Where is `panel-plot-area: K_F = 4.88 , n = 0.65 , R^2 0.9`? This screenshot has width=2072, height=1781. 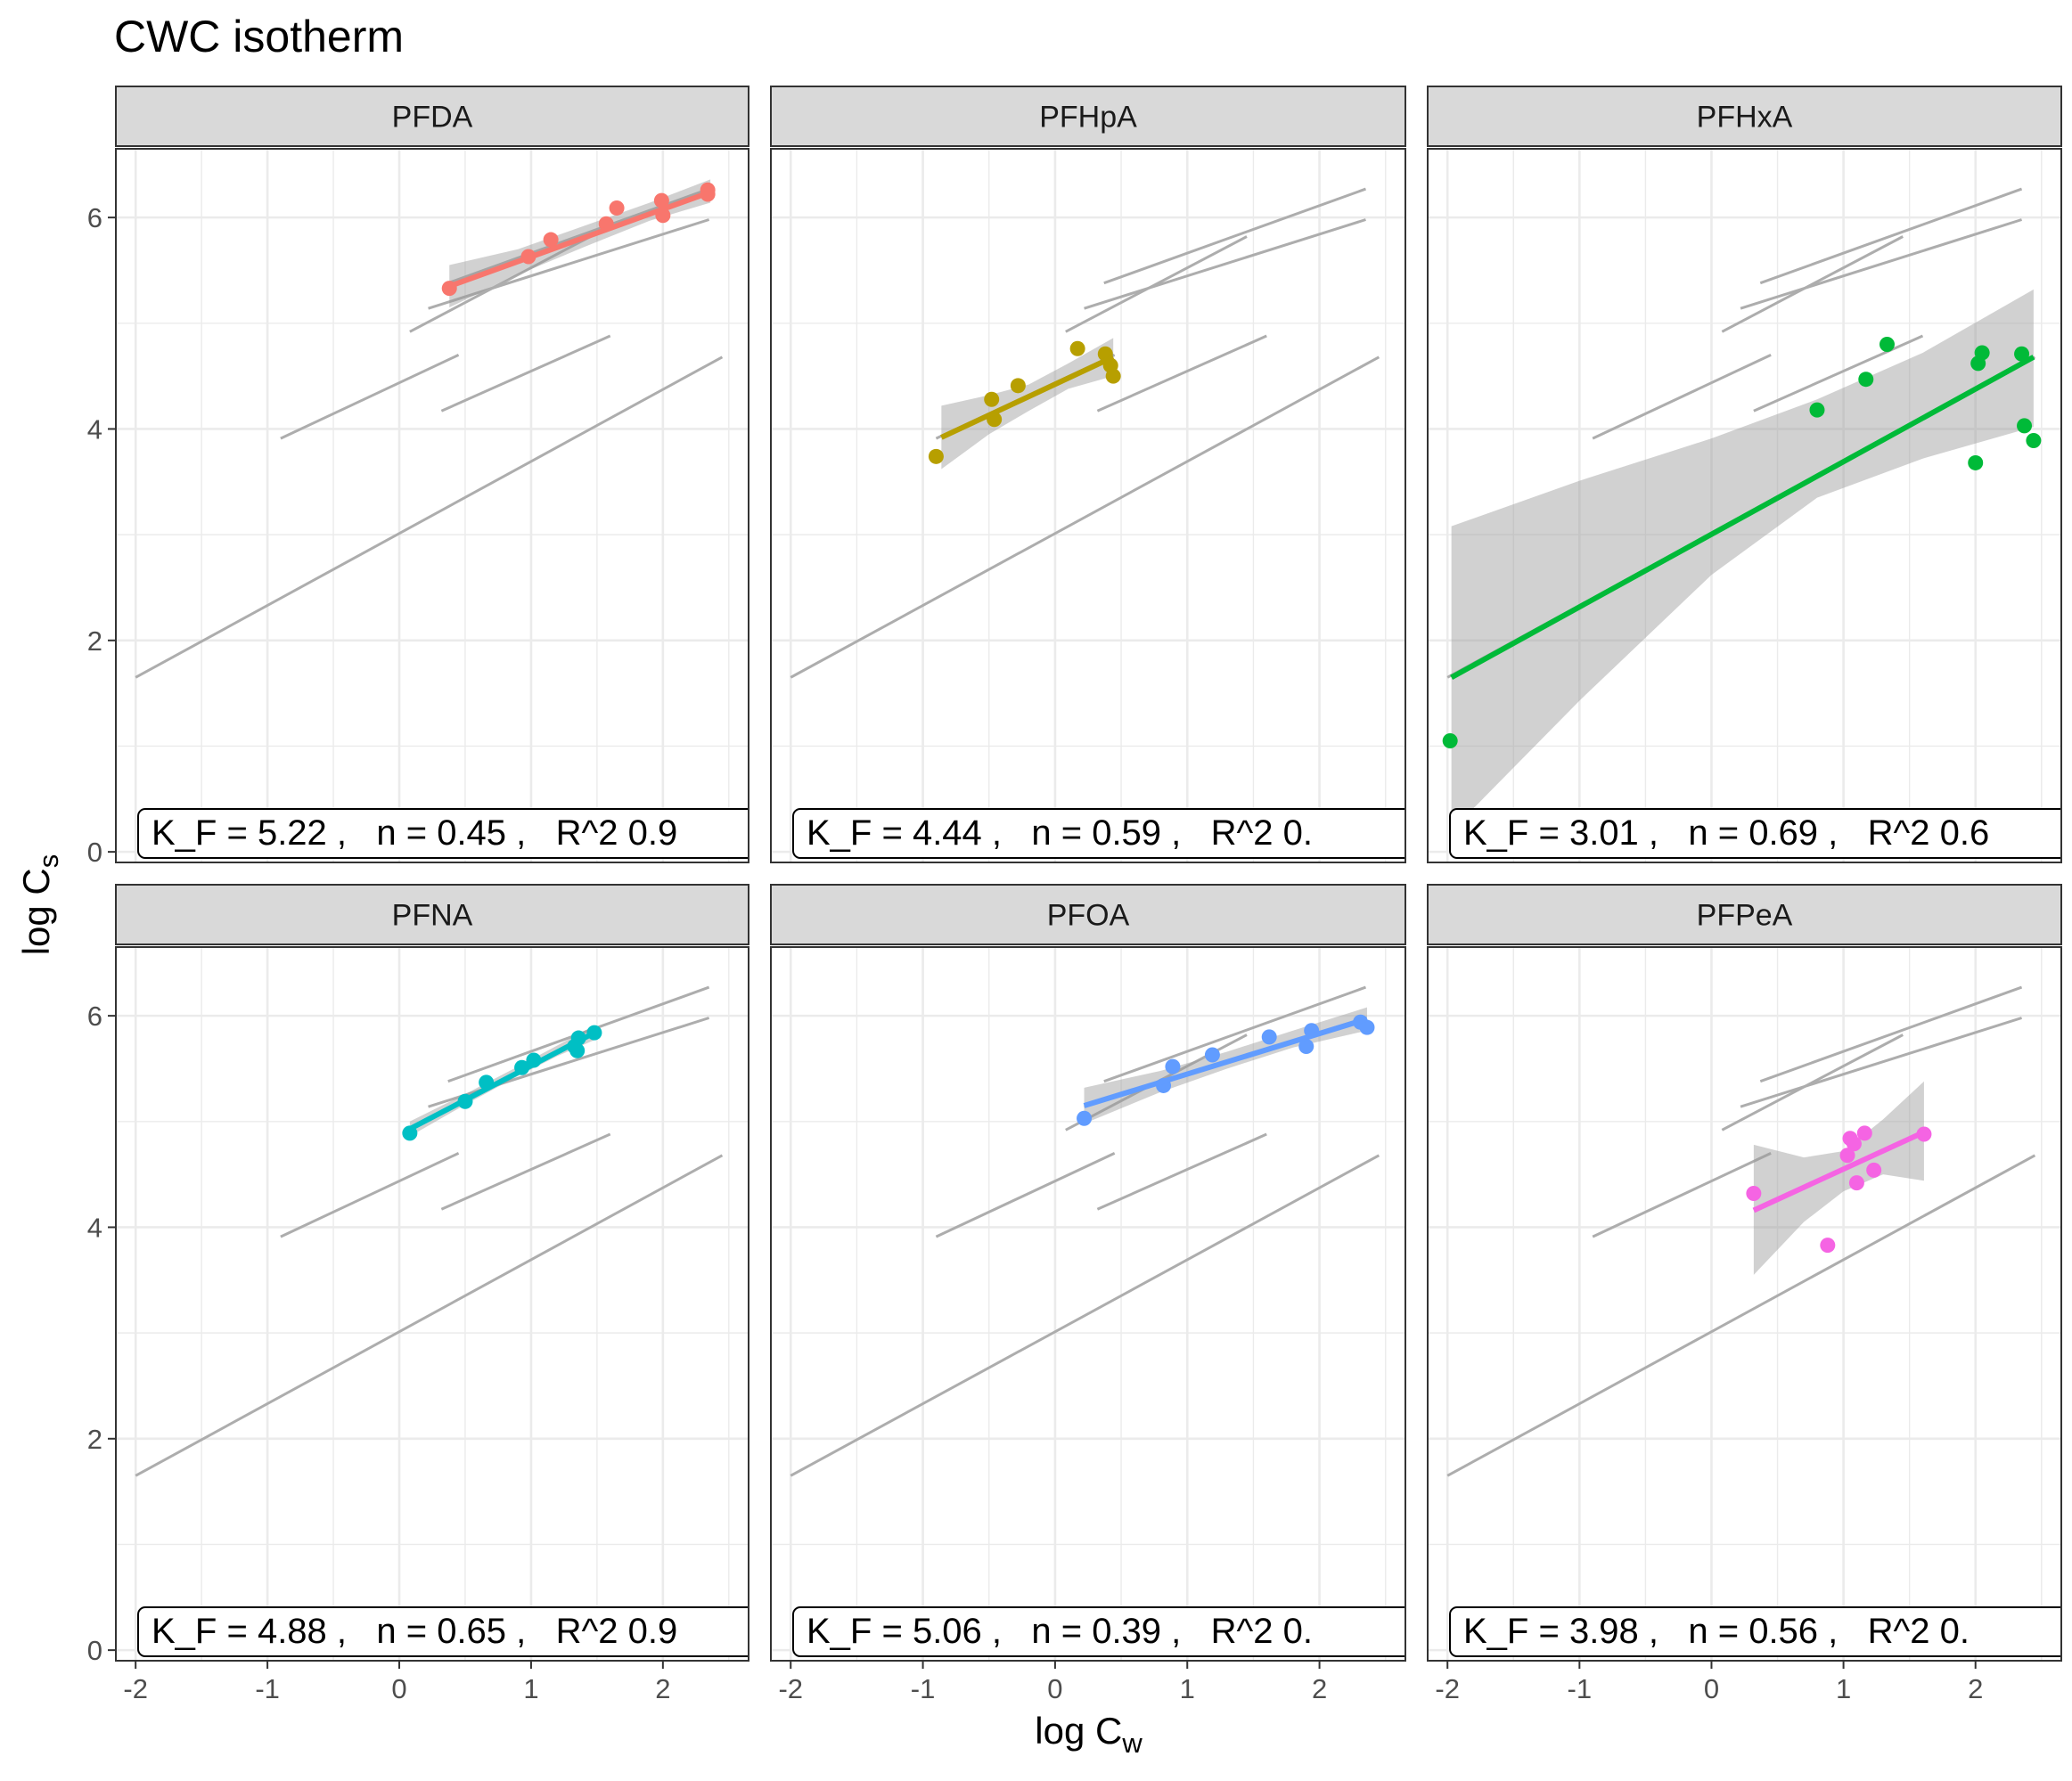 panel-plot-area: K_F = 4.88 , n = 0.65 , R^2 0.9 is located at coordinates (432, 1304).